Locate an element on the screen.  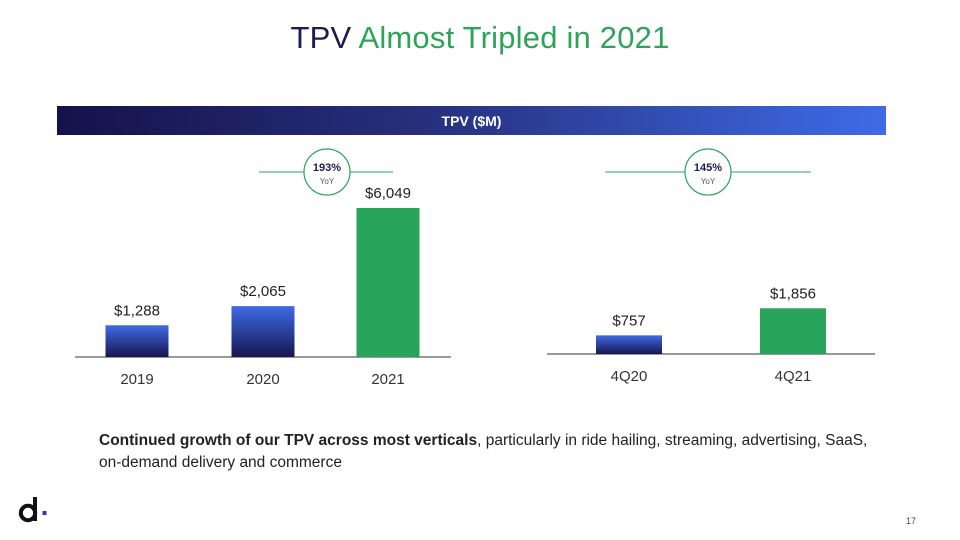
data-label-2021: $6,049 is located at coordinates (388, 193).